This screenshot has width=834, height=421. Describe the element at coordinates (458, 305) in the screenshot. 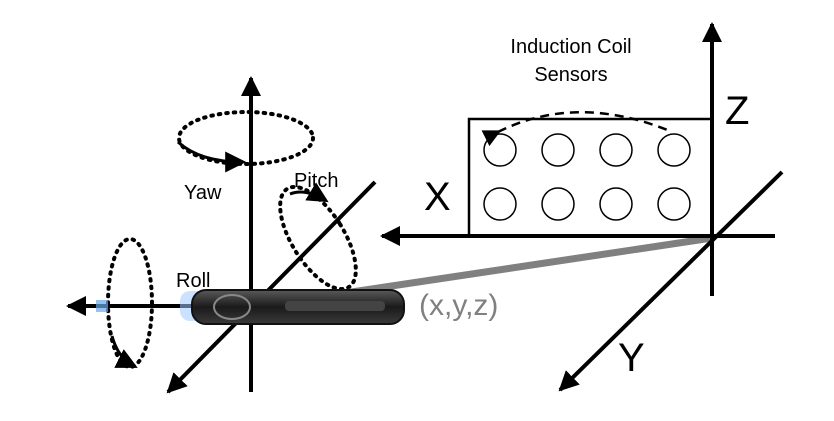

I see `position-label: (x,y,z)` at that location.